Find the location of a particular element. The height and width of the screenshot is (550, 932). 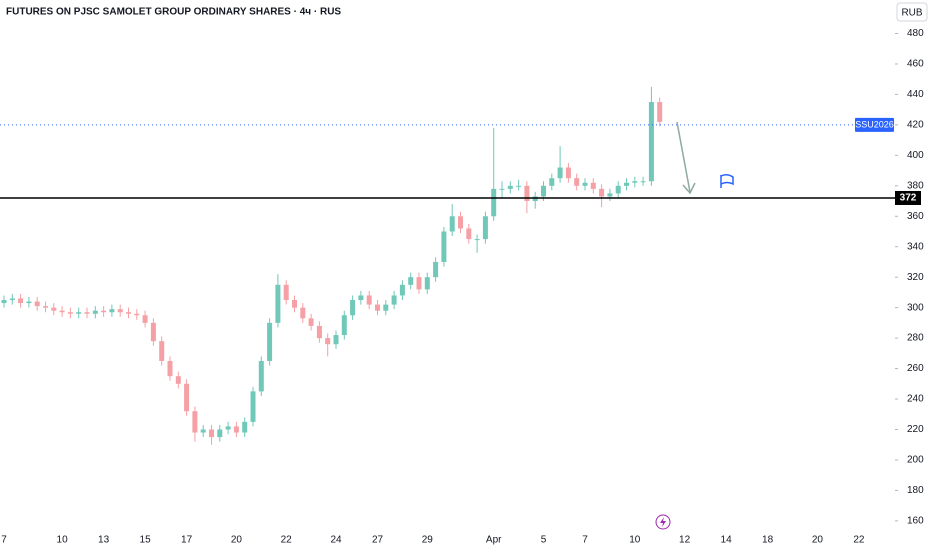

y-tick-label: 260 is located at coordinates (915, 368).